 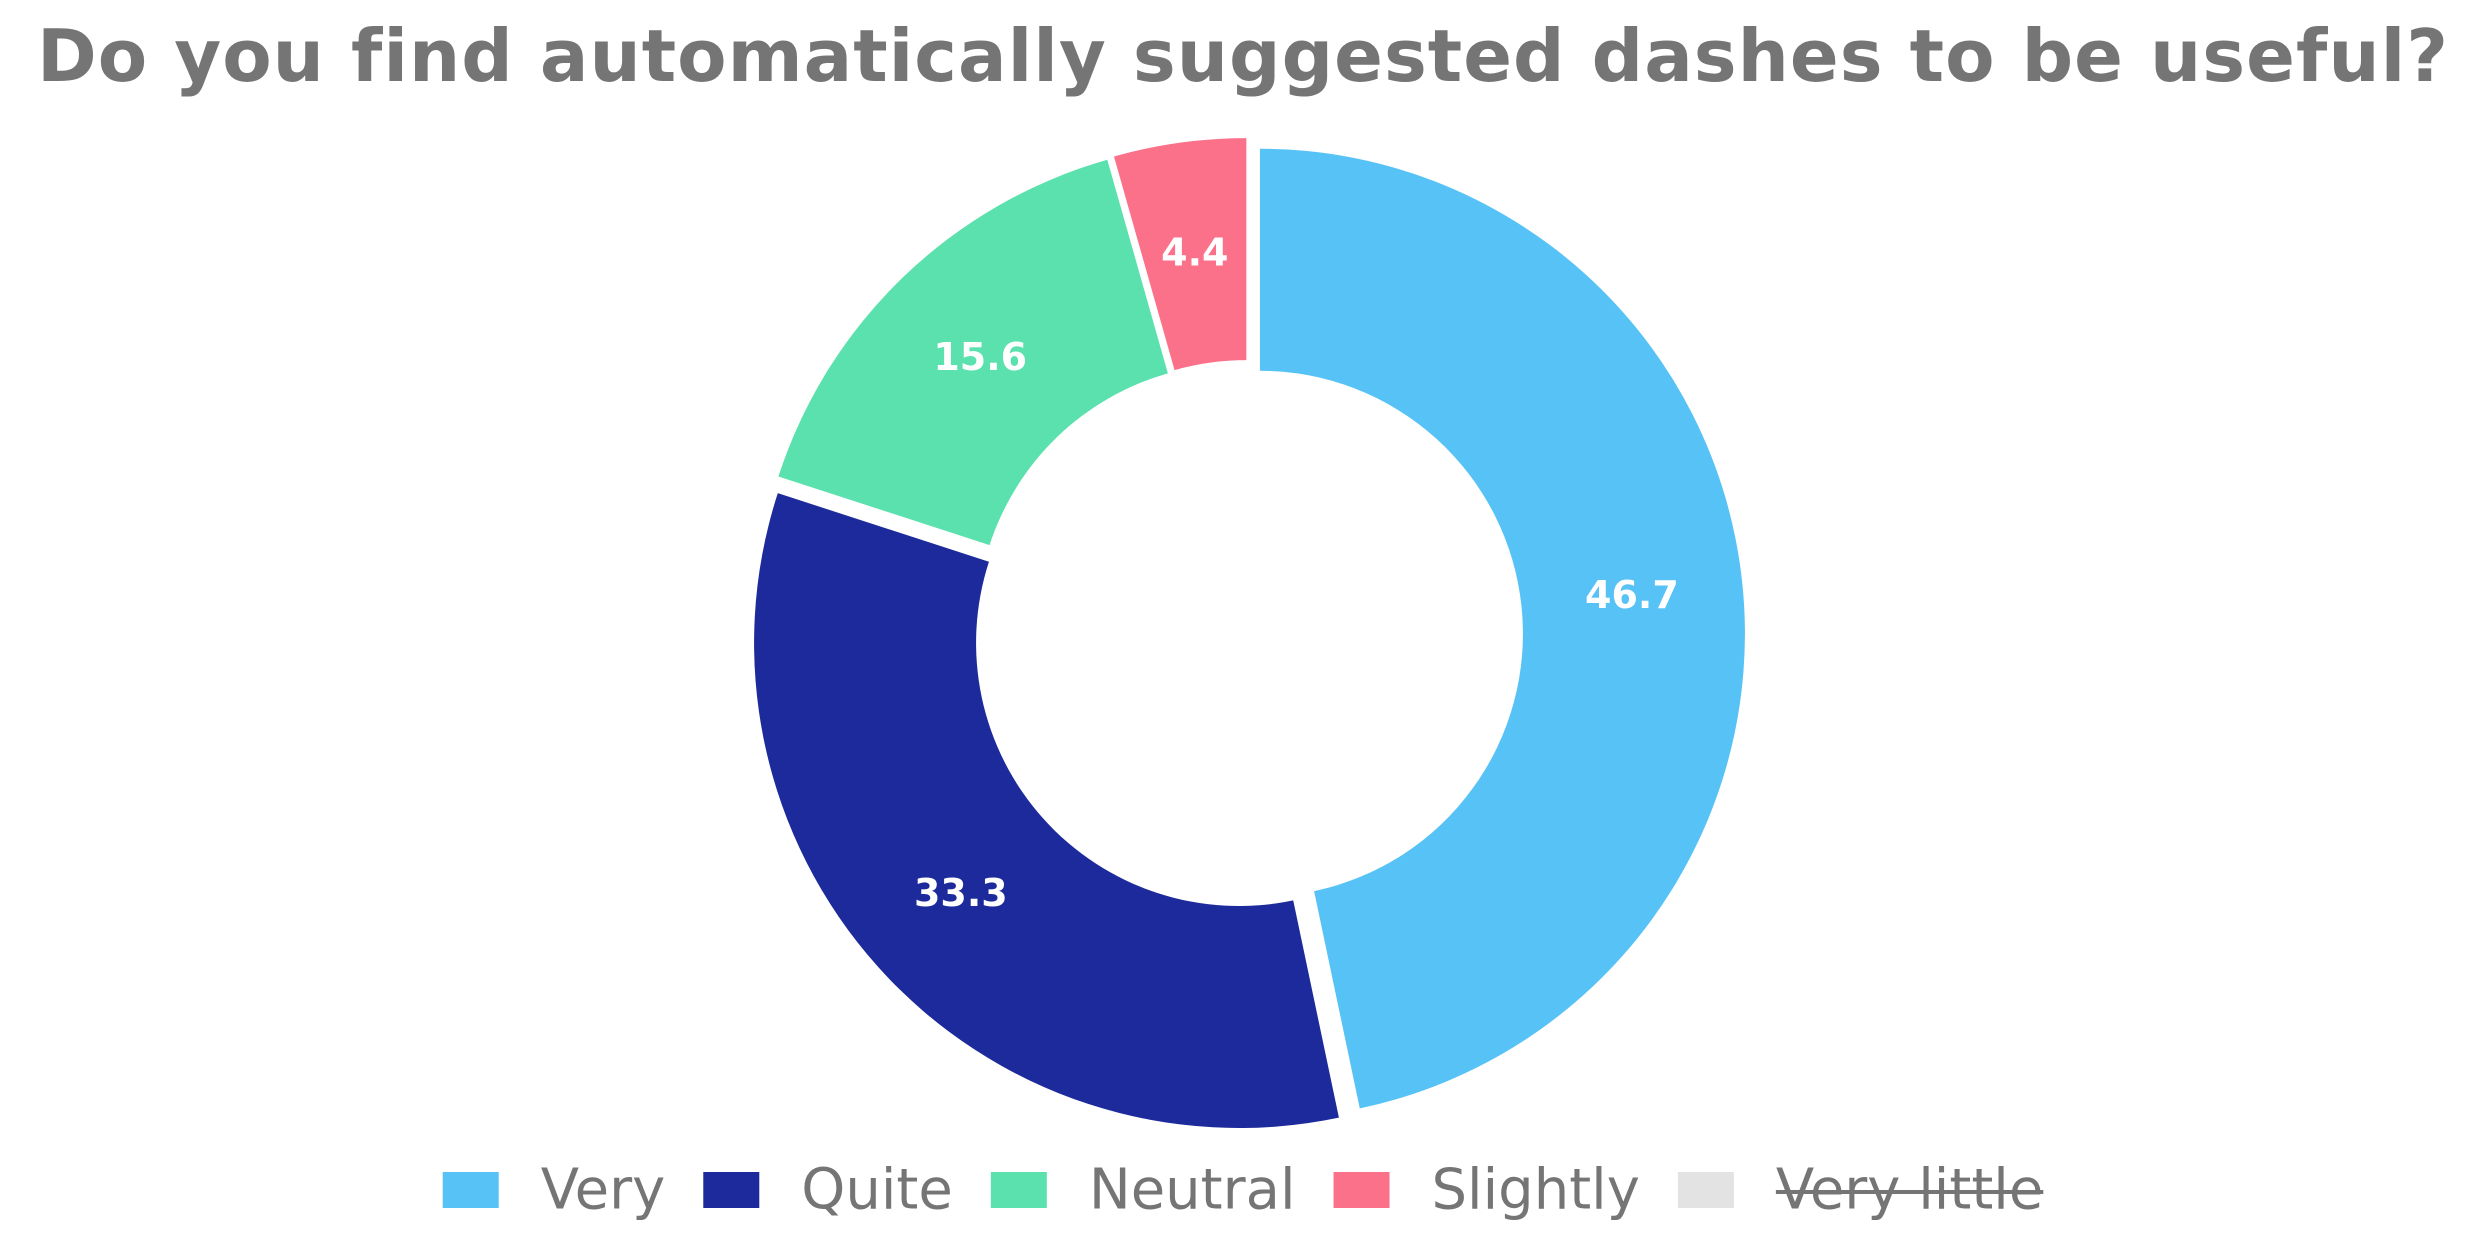 I want to click on data-label-neutral: 15.6, so click(x=980, y=357).